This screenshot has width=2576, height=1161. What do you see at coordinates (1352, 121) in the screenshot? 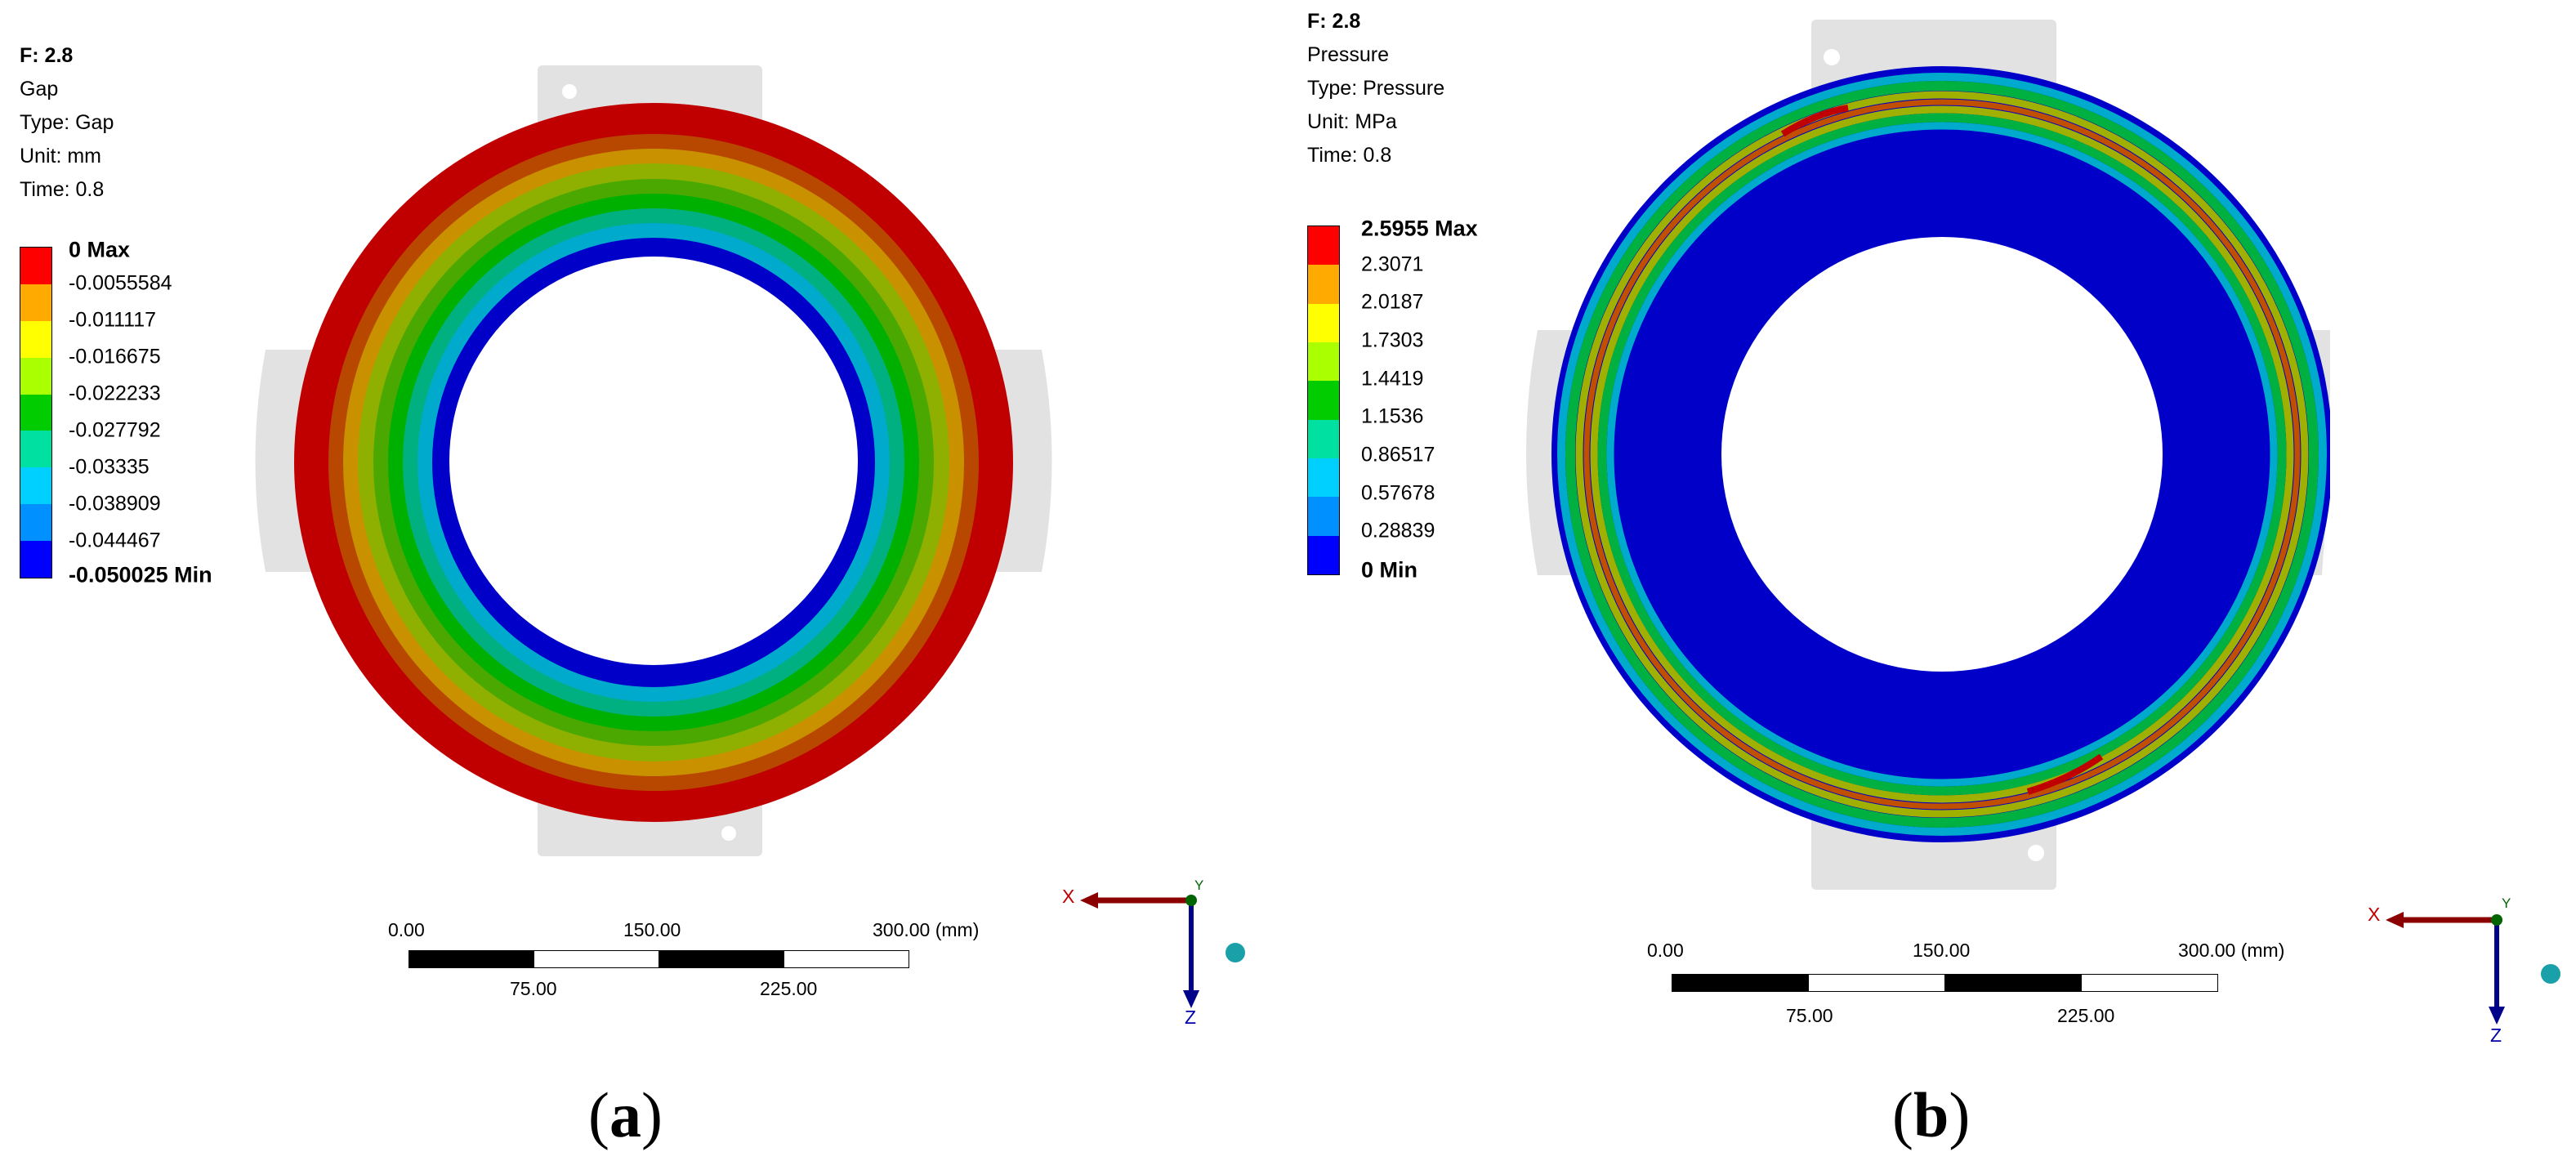
I see `result-unit: Unit: MPa` at bounding box center [1352, 121].